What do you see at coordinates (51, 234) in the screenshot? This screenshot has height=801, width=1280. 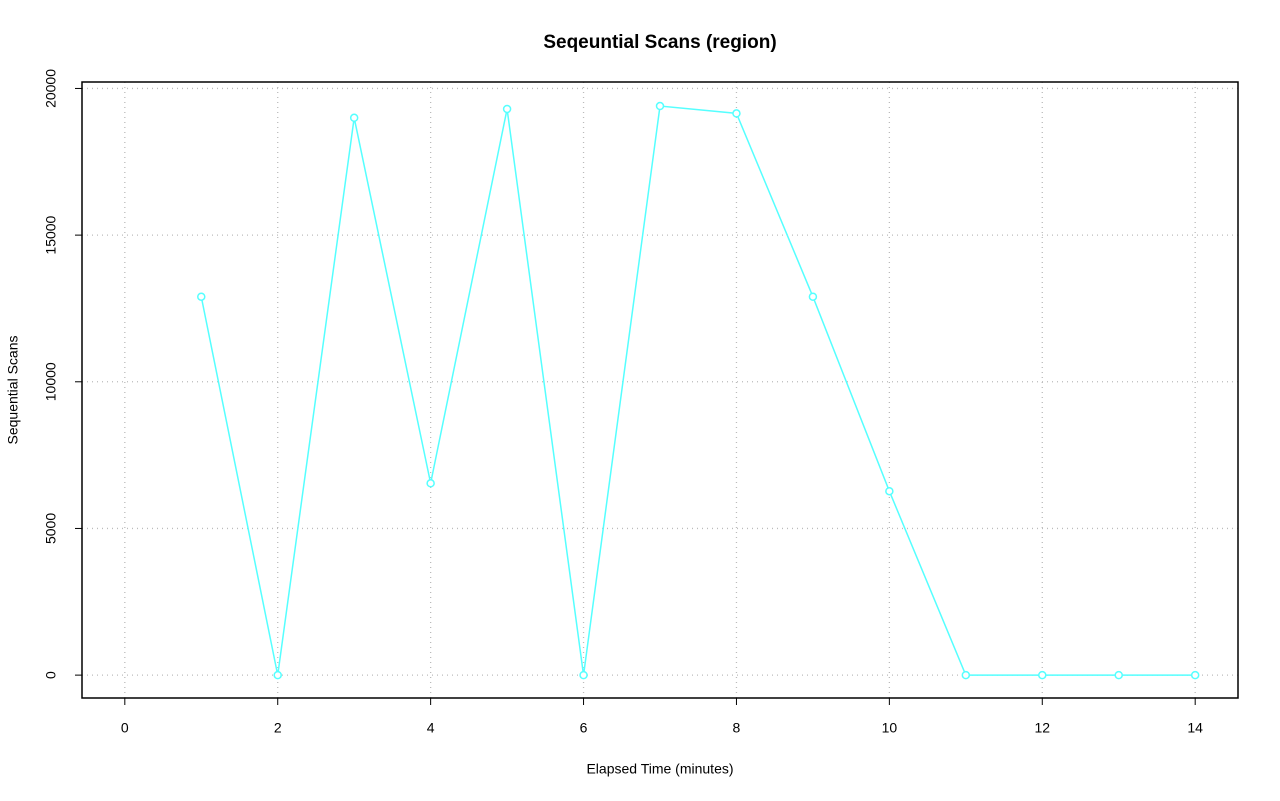 I see `y-tick-label: 15000` at bounding box center [51, 234].